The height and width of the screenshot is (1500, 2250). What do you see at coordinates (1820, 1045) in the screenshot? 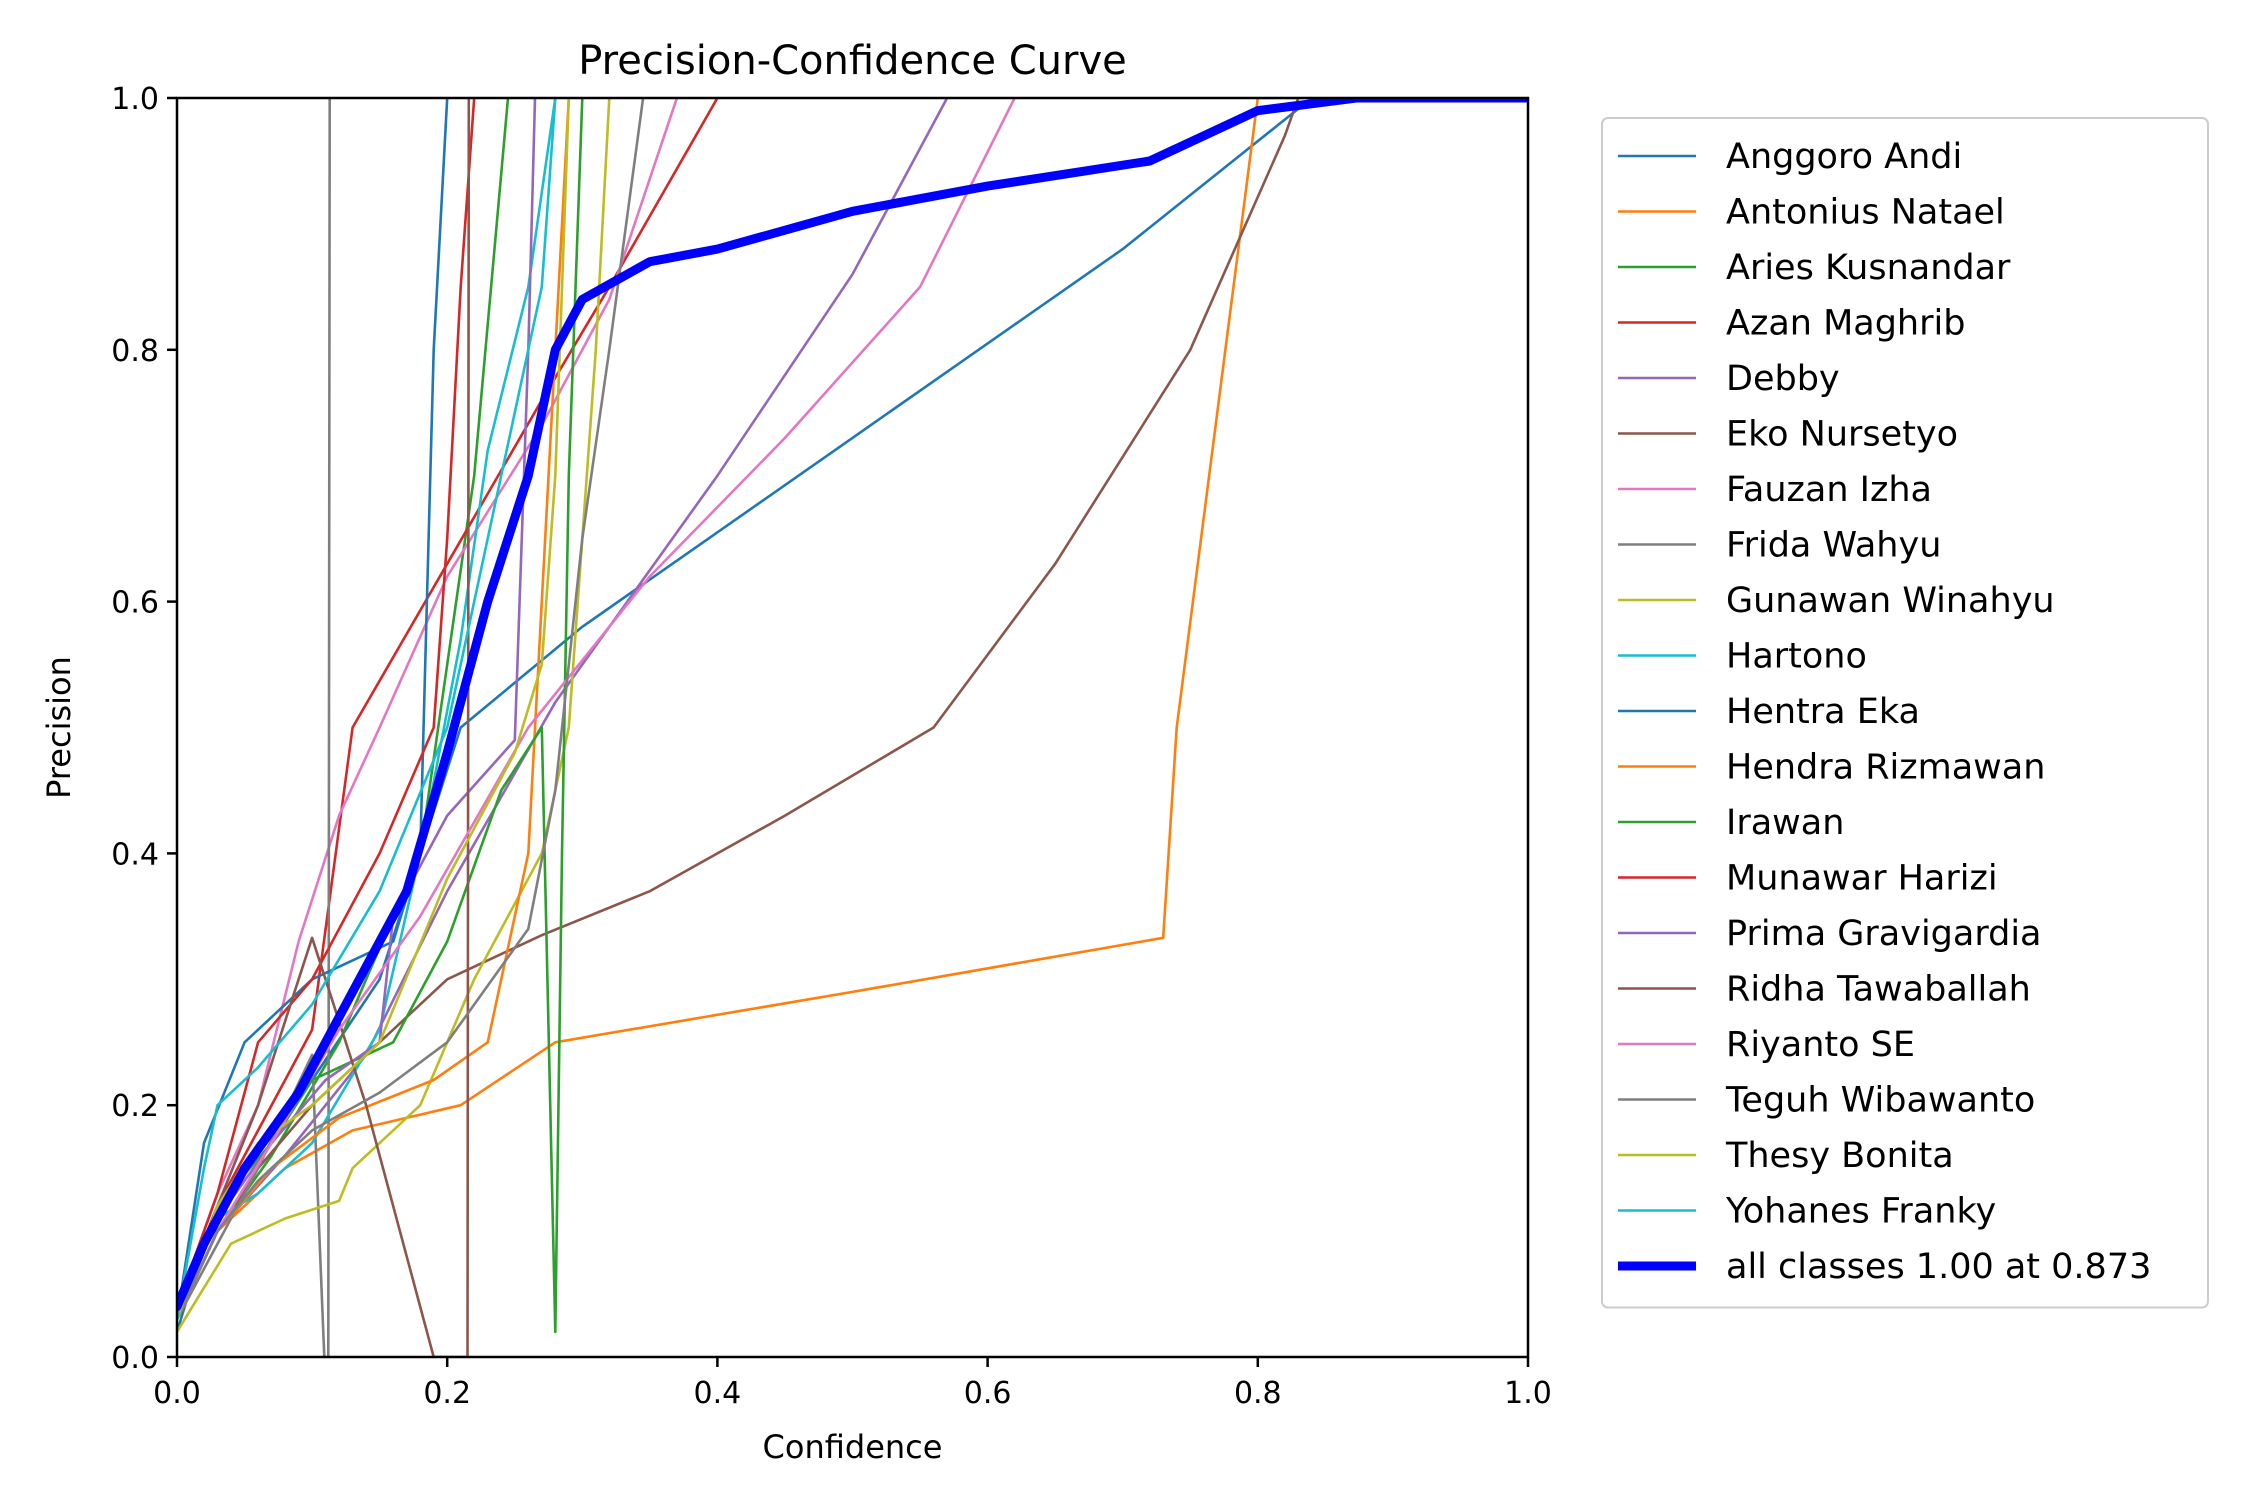
I see `legend-label: Riyanto SE` at bounding box center [1820, 1045].